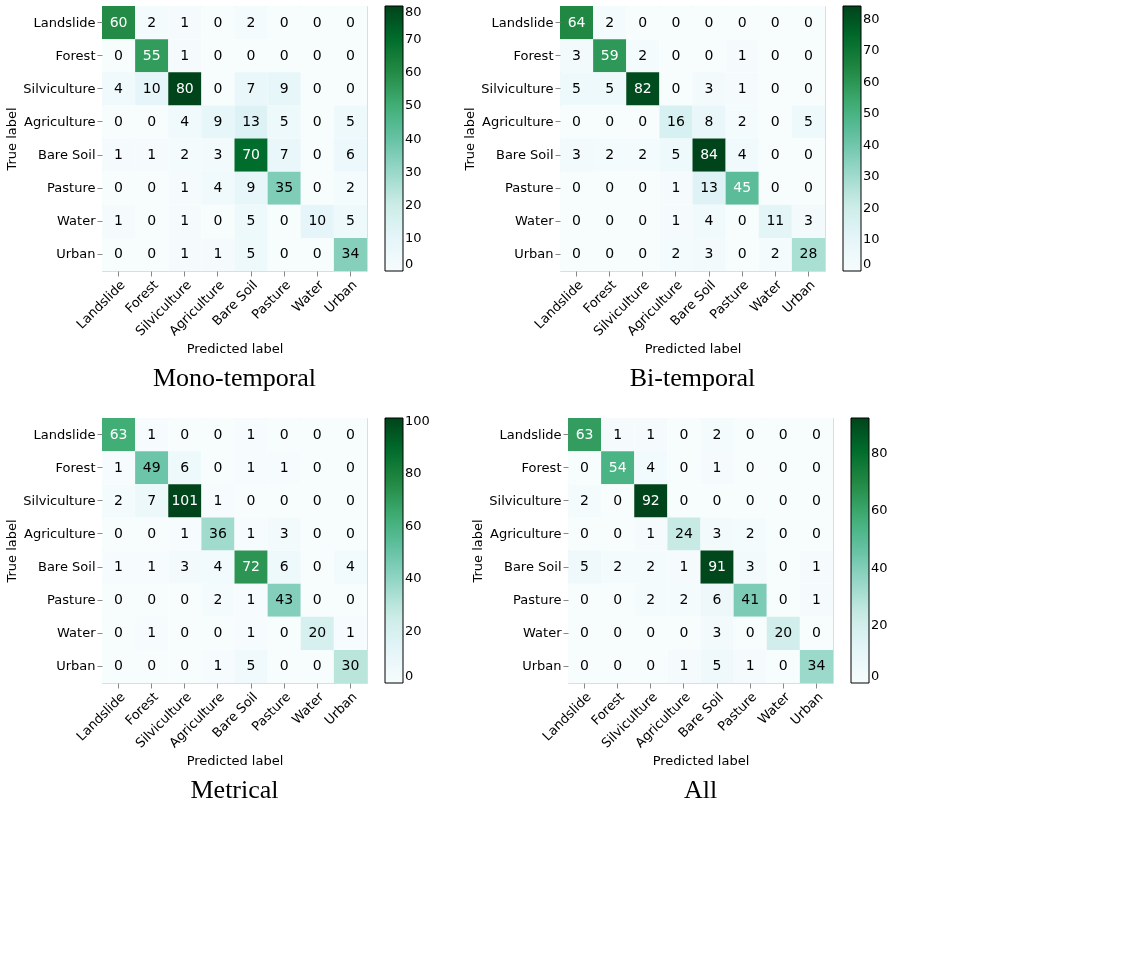 Image resolution: width=1121 pixels, height=970 pixels. What do you see at coordinates (413, 578) in the screenshot?
I see `color-bar-label: 40` at bounding box center [413, 578].